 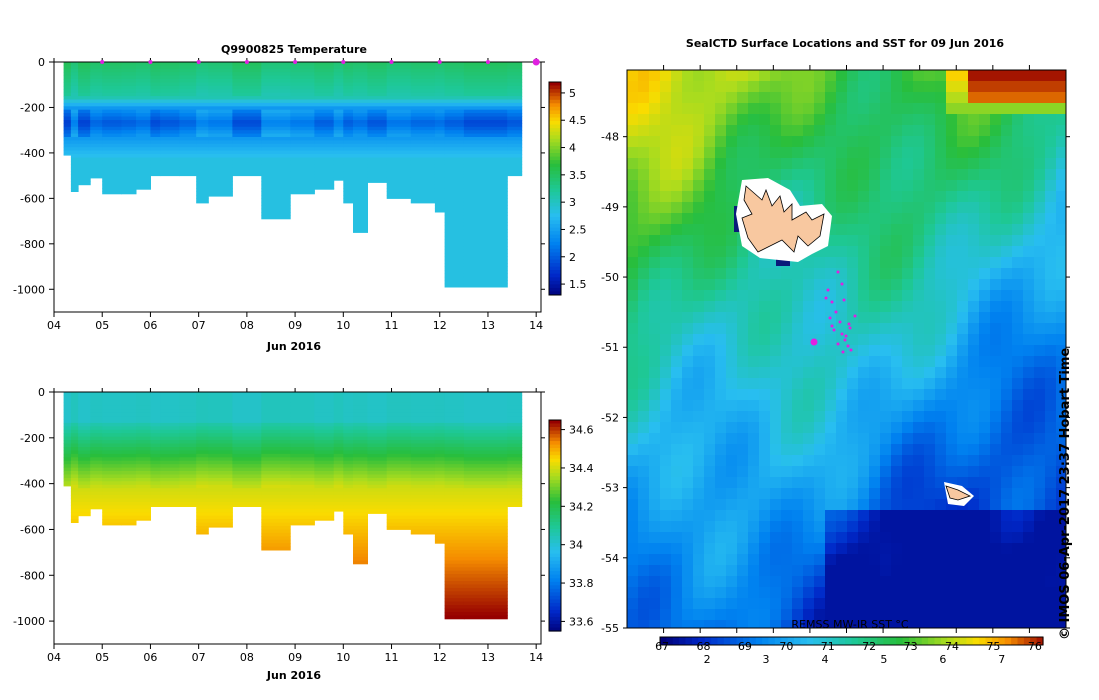 I want to click on colorbar-tick-label: 34.2, so click(x=581, y=506).